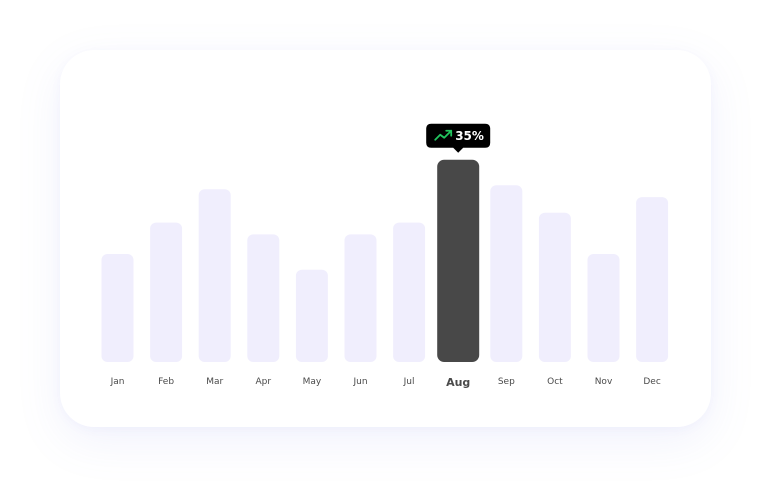  I want to click on bar-jun, so click(360, 298).